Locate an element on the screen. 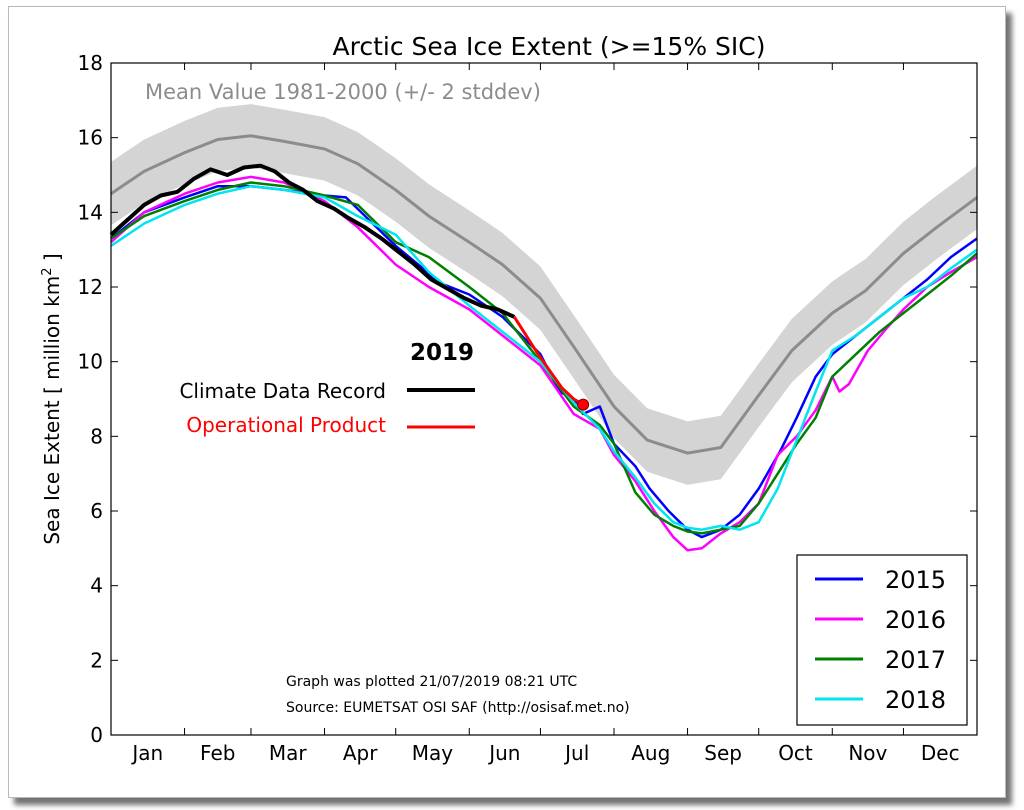 The width and height of the screenshot is (1024, 810). legend-label-2017: 2017 is located at coordinates (915, 660).